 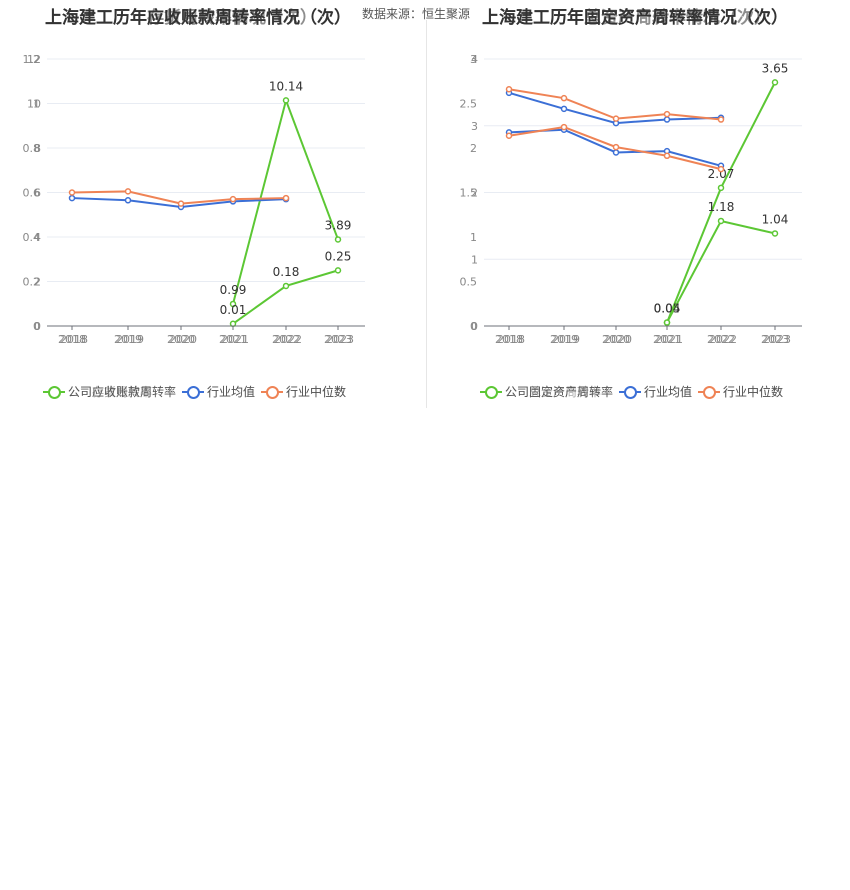 I want to click on left-chart-legend-item: 行业中位数 行业中位数, so click(x=303, y=391).